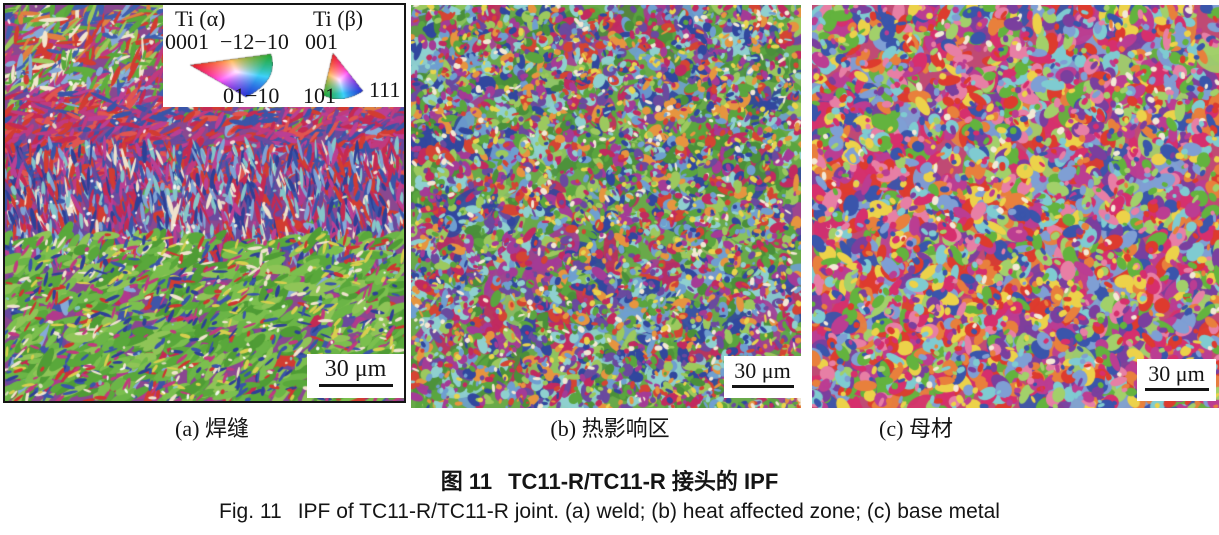 The height and width of the screenshot is (535, 1219). I want to click on subcaption-base-metal: (c) 母材, so click(916, 428).